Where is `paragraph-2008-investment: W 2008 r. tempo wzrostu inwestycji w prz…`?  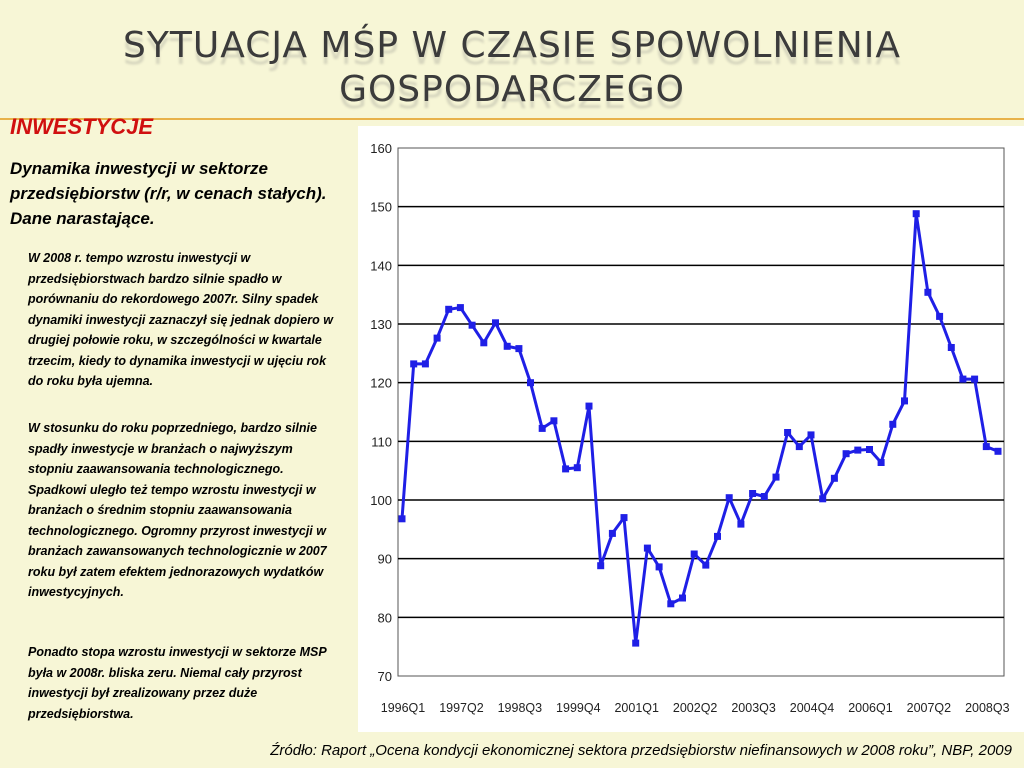
paragraph-2008-investment: W 2008 r. tempo wzrostu inwestycji w prz… is located at coordinates (180, 319).